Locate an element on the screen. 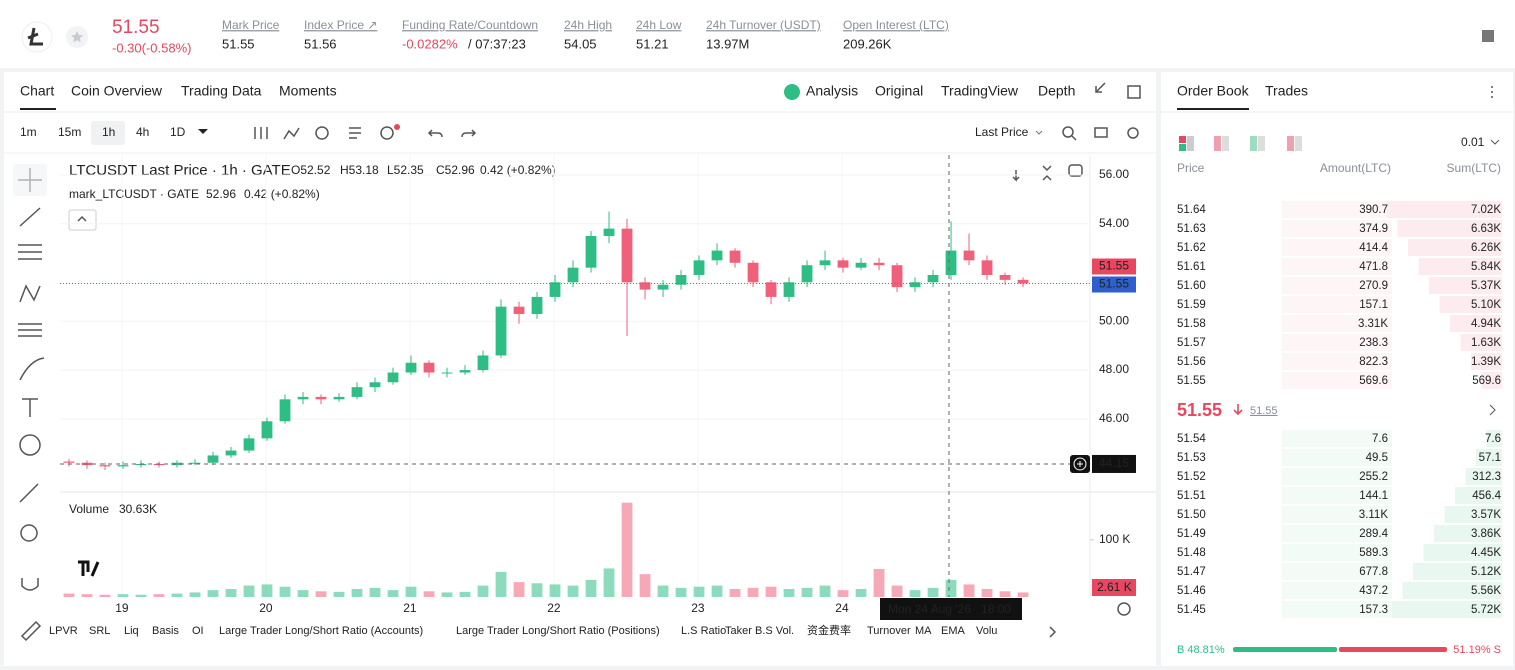 This screenshot has height=670, width=1515. interval: 1m is located at coordinates (28, 132).